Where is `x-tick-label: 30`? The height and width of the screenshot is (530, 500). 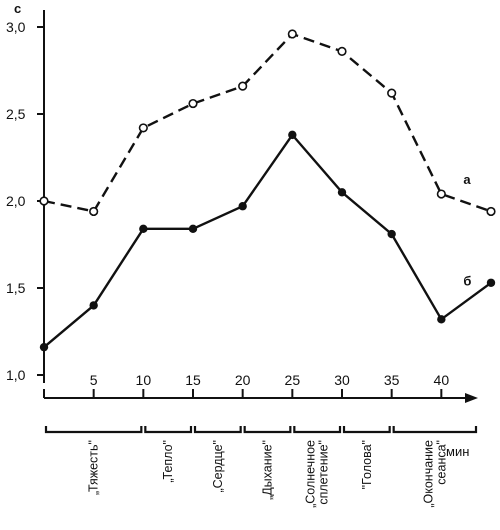
x-tick-label: 30 is located at coordinates (342, 380).